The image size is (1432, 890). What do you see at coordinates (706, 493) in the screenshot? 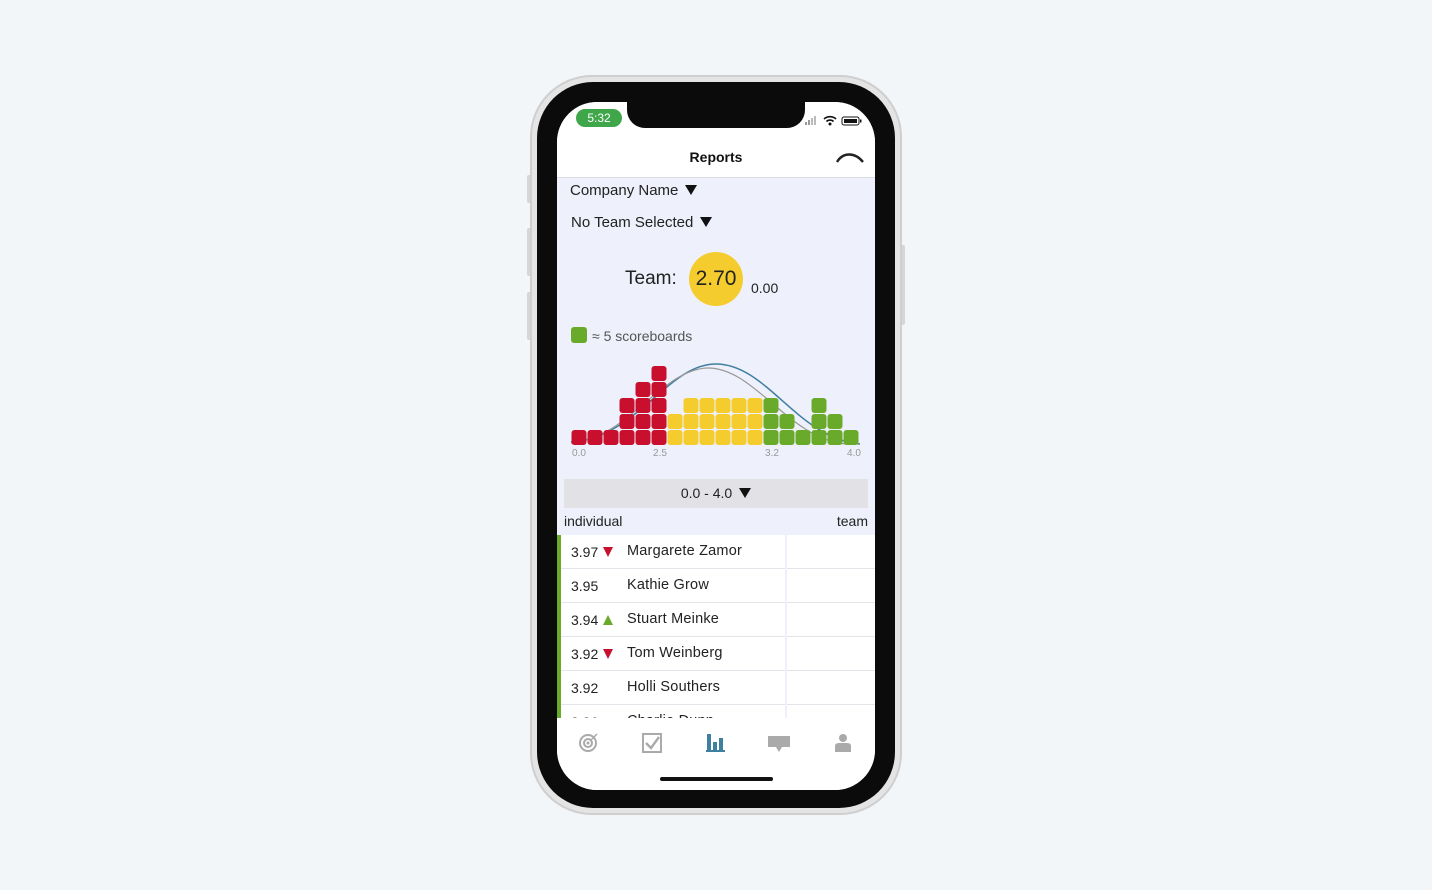
I see `range-text: 0.0 - 4.0` at bounding box center [706, 493].